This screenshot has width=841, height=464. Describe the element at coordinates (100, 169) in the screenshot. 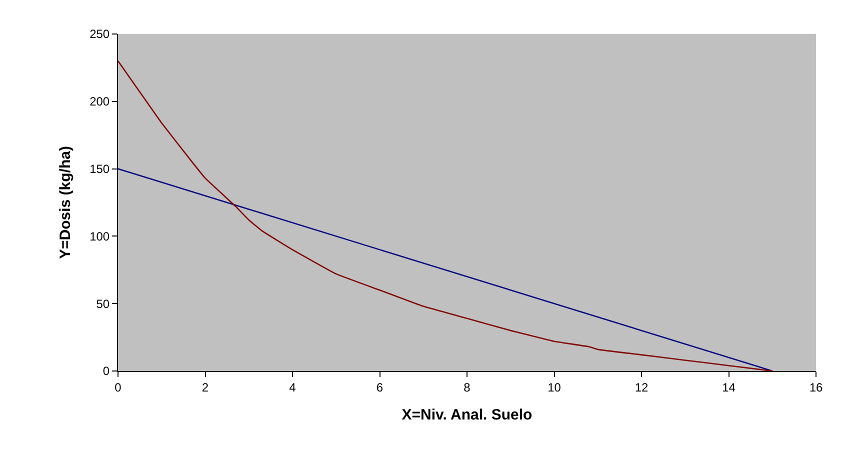

I see `y-tick-label: 150` at that location.